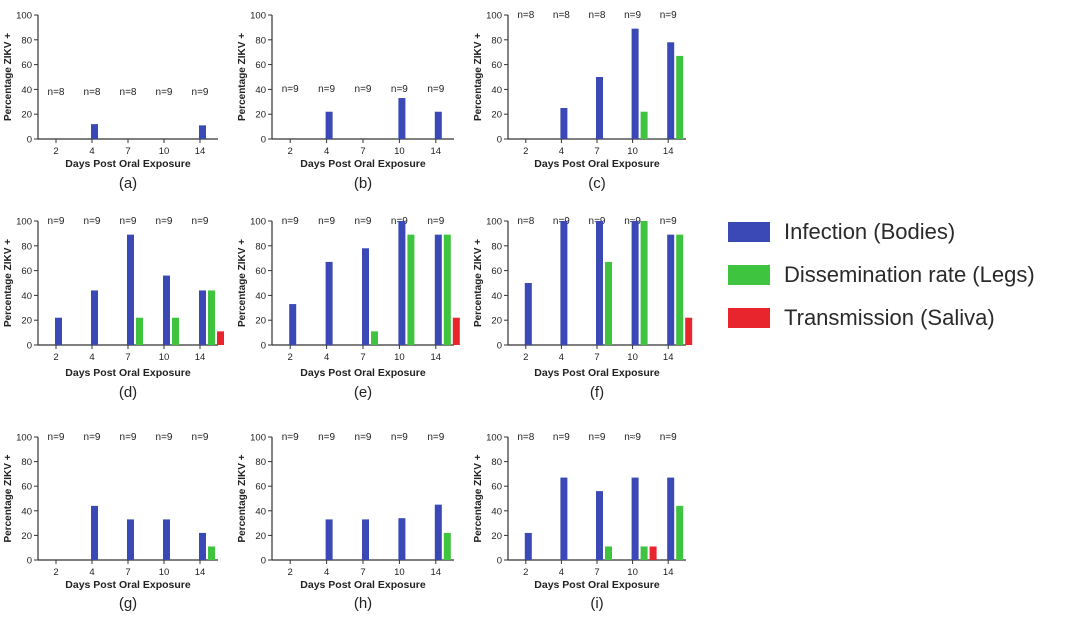 The image size is (1088, 622). Describe the element at coordinates (597, 164) in the screenshot. I see `panel-3-x-axis-label: Days Post Oral Exposure` at that location.